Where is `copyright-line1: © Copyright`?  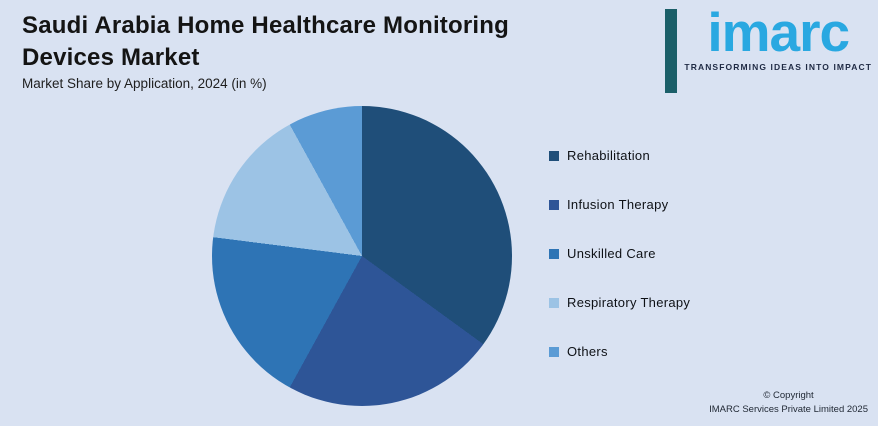 copyright-line1: © Copyright is located at coordinates (788, 396).